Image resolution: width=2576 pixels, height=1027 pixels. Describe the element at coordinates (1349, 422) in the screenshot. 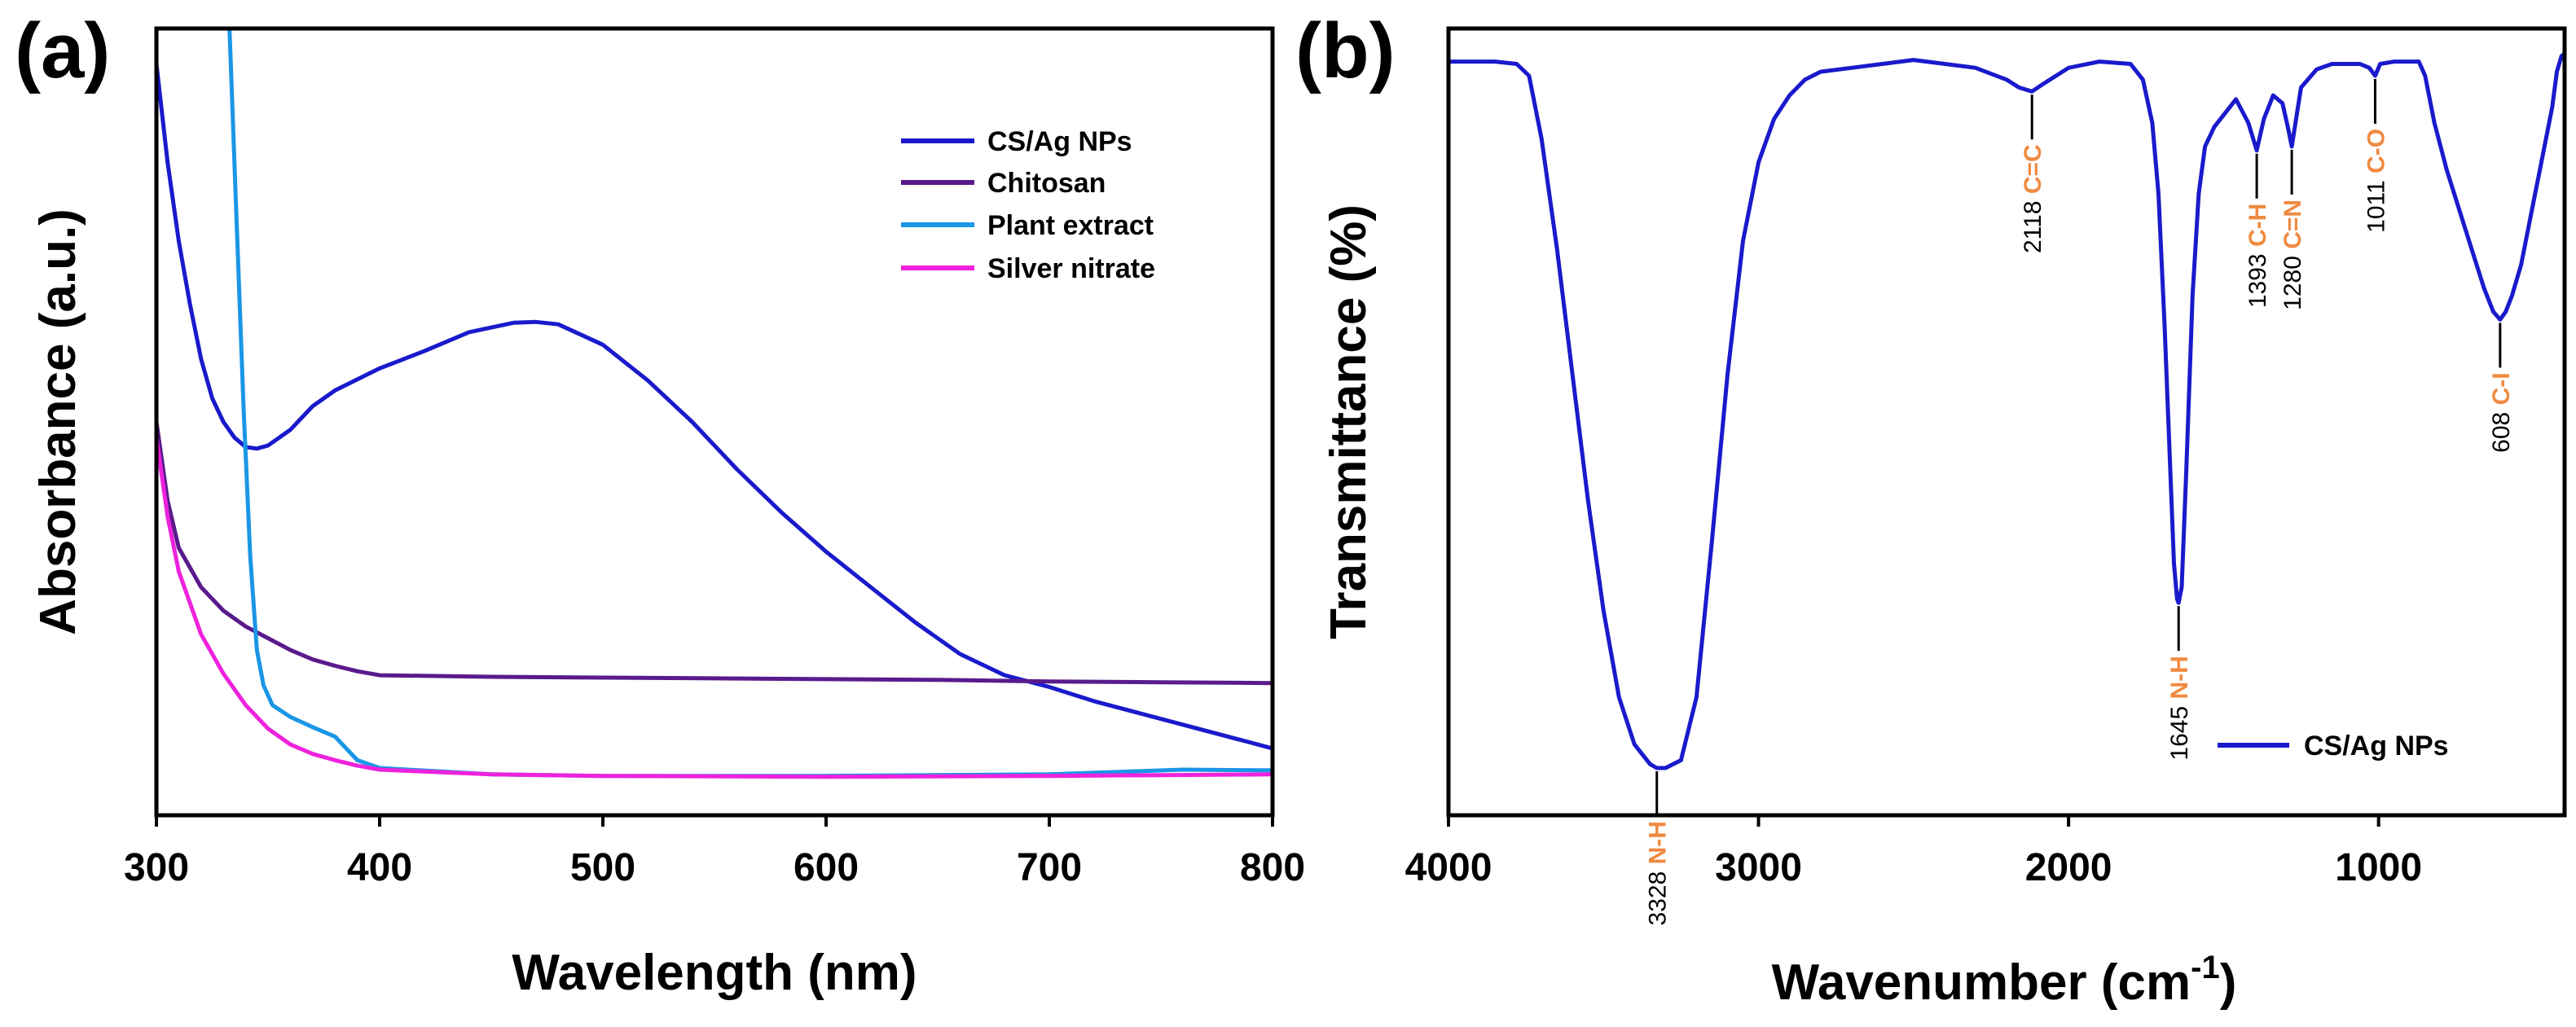

I see `panel-b-y-axis-title: Transmittance (%)` at that location.